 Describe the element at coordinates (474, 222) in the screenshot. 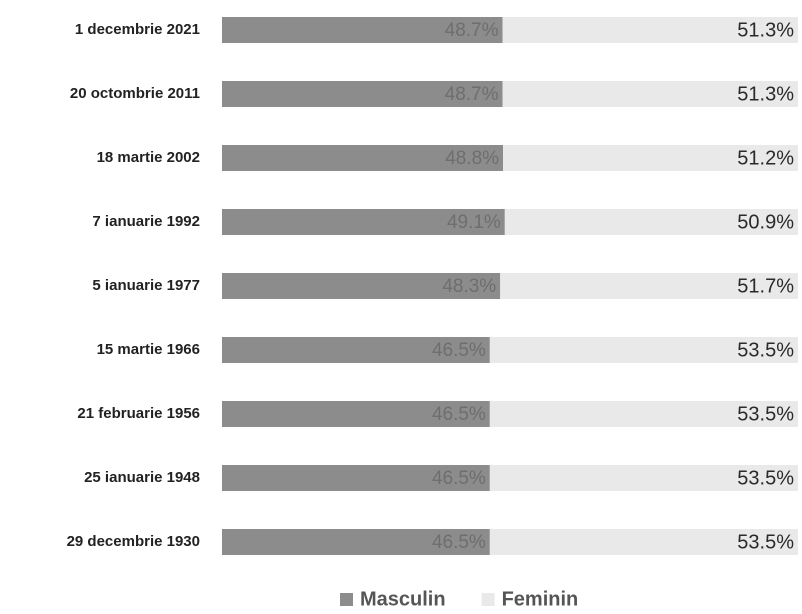

I see `value-label: 49.1%` at that location.